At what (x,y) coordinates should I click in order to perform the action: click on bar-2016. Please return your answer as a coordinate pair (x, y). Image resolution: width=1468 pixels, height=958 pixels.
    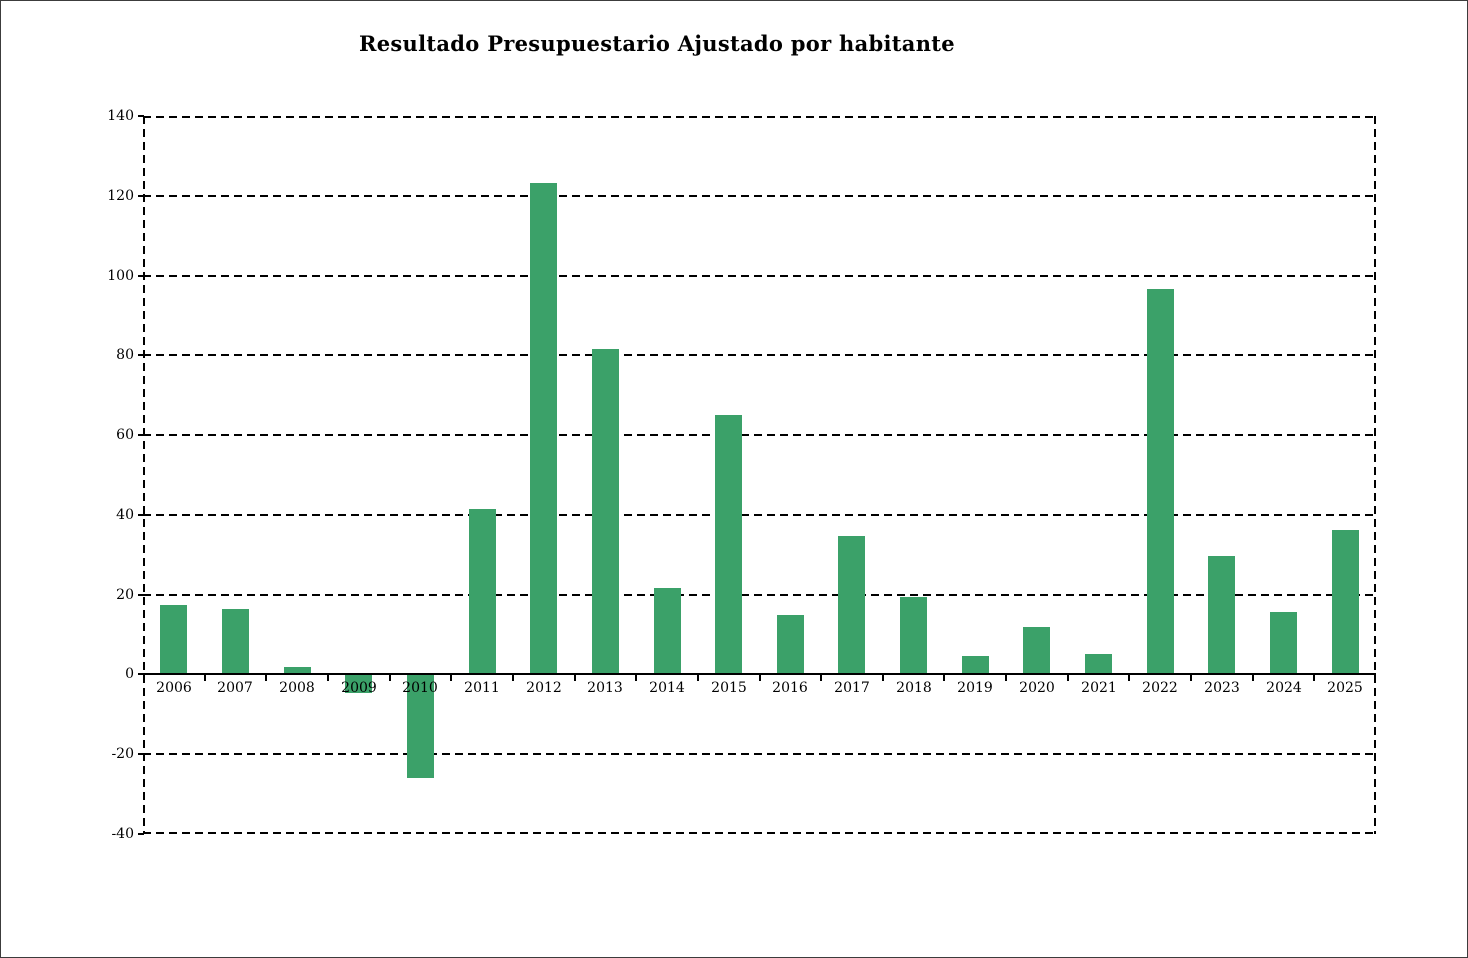
    Looking at the image, I should click on (790, 644).